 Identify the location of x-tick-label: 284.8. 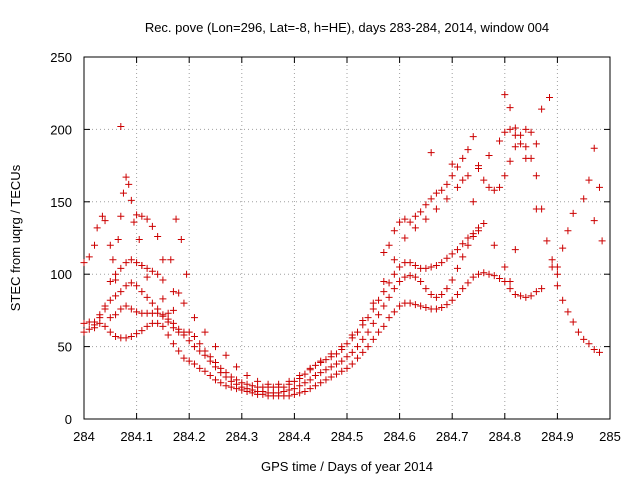
(505, 436).